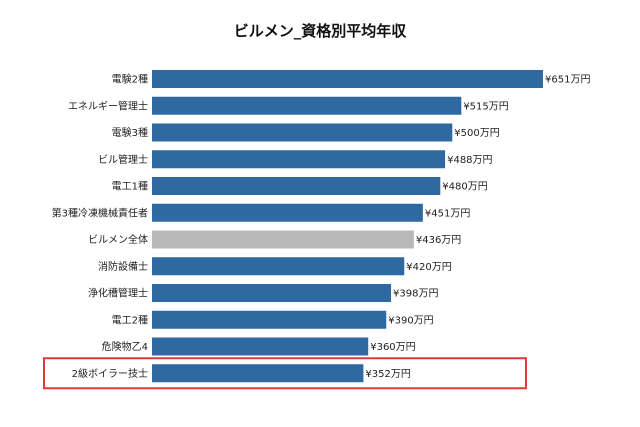 The image size is (640, 427). What do you see at coordinates (123, 159) in the screenshot?
I see `category-label: ビル管理士` at bounding box center [123, 159].